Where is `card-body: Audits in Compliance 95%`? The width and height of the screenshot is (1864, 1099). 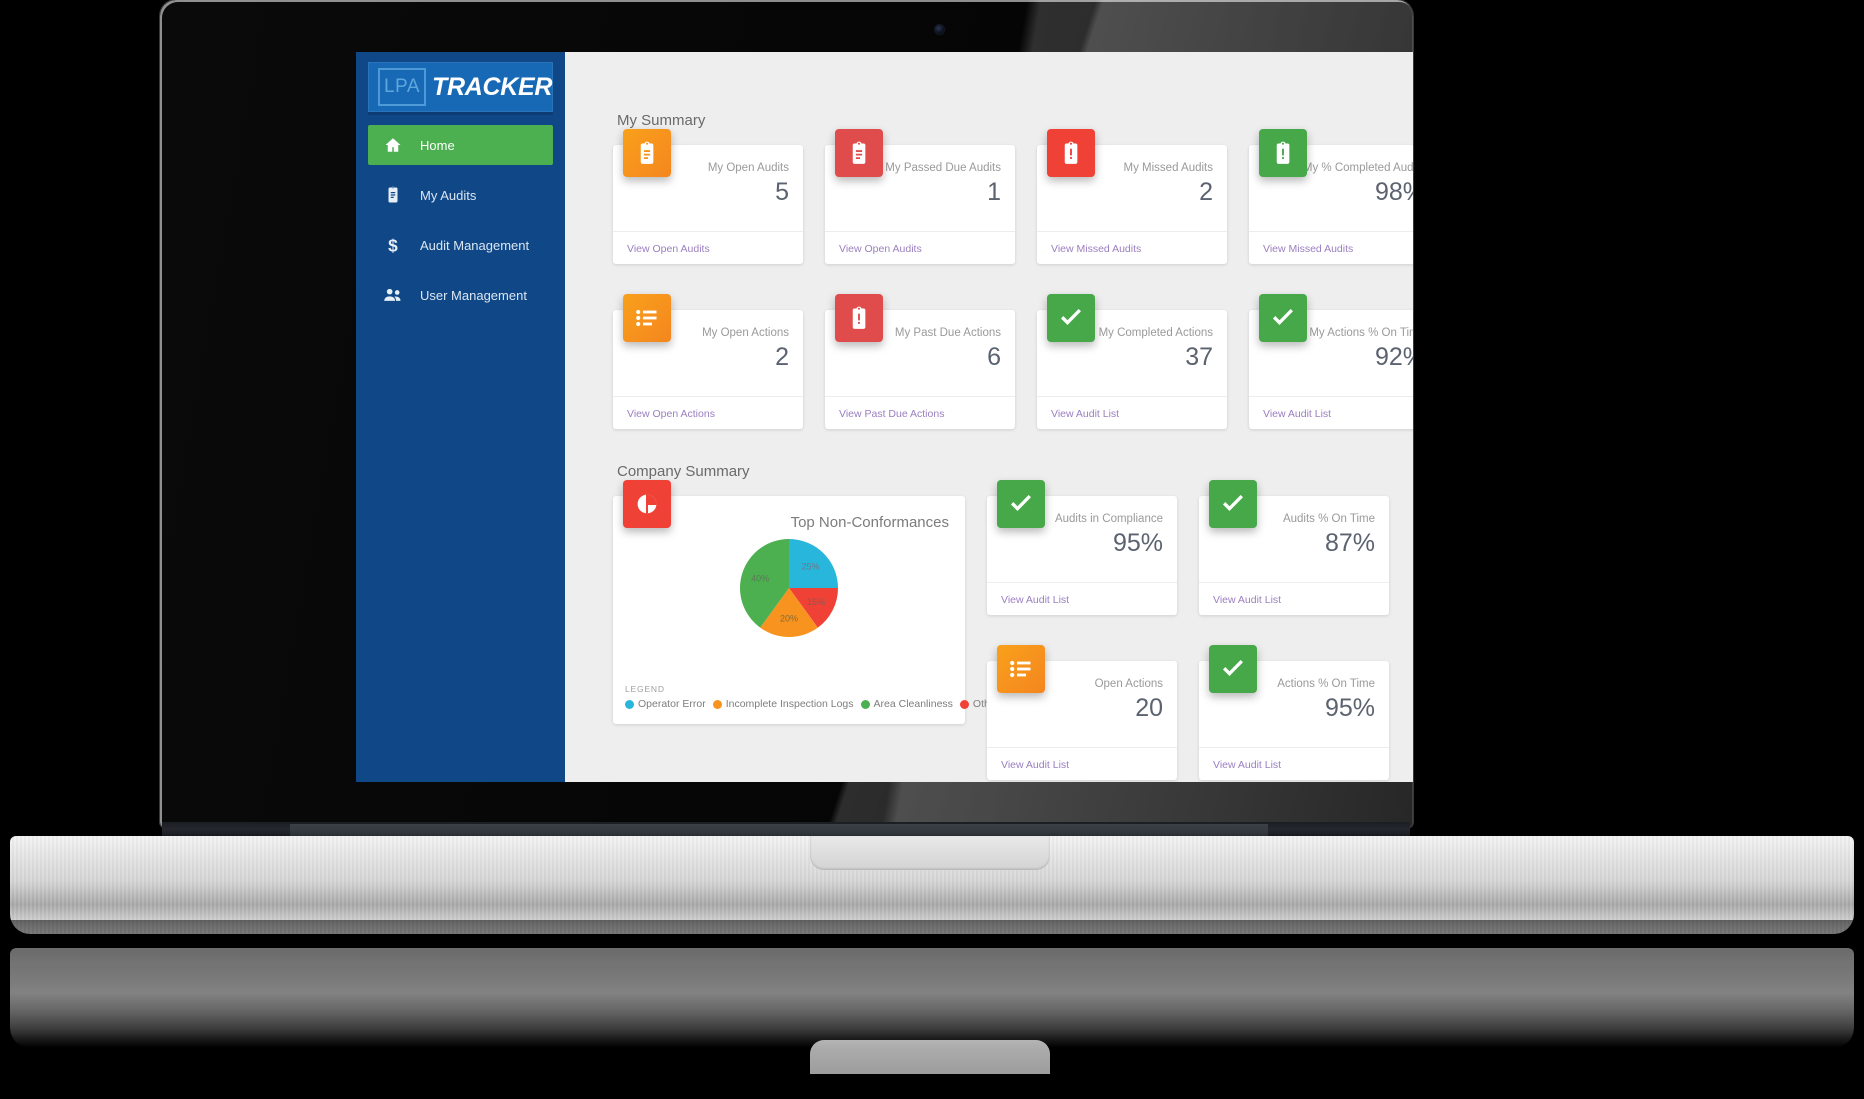 card-body: Audits in Compliance 95% is located at coordinates (1082, 539).